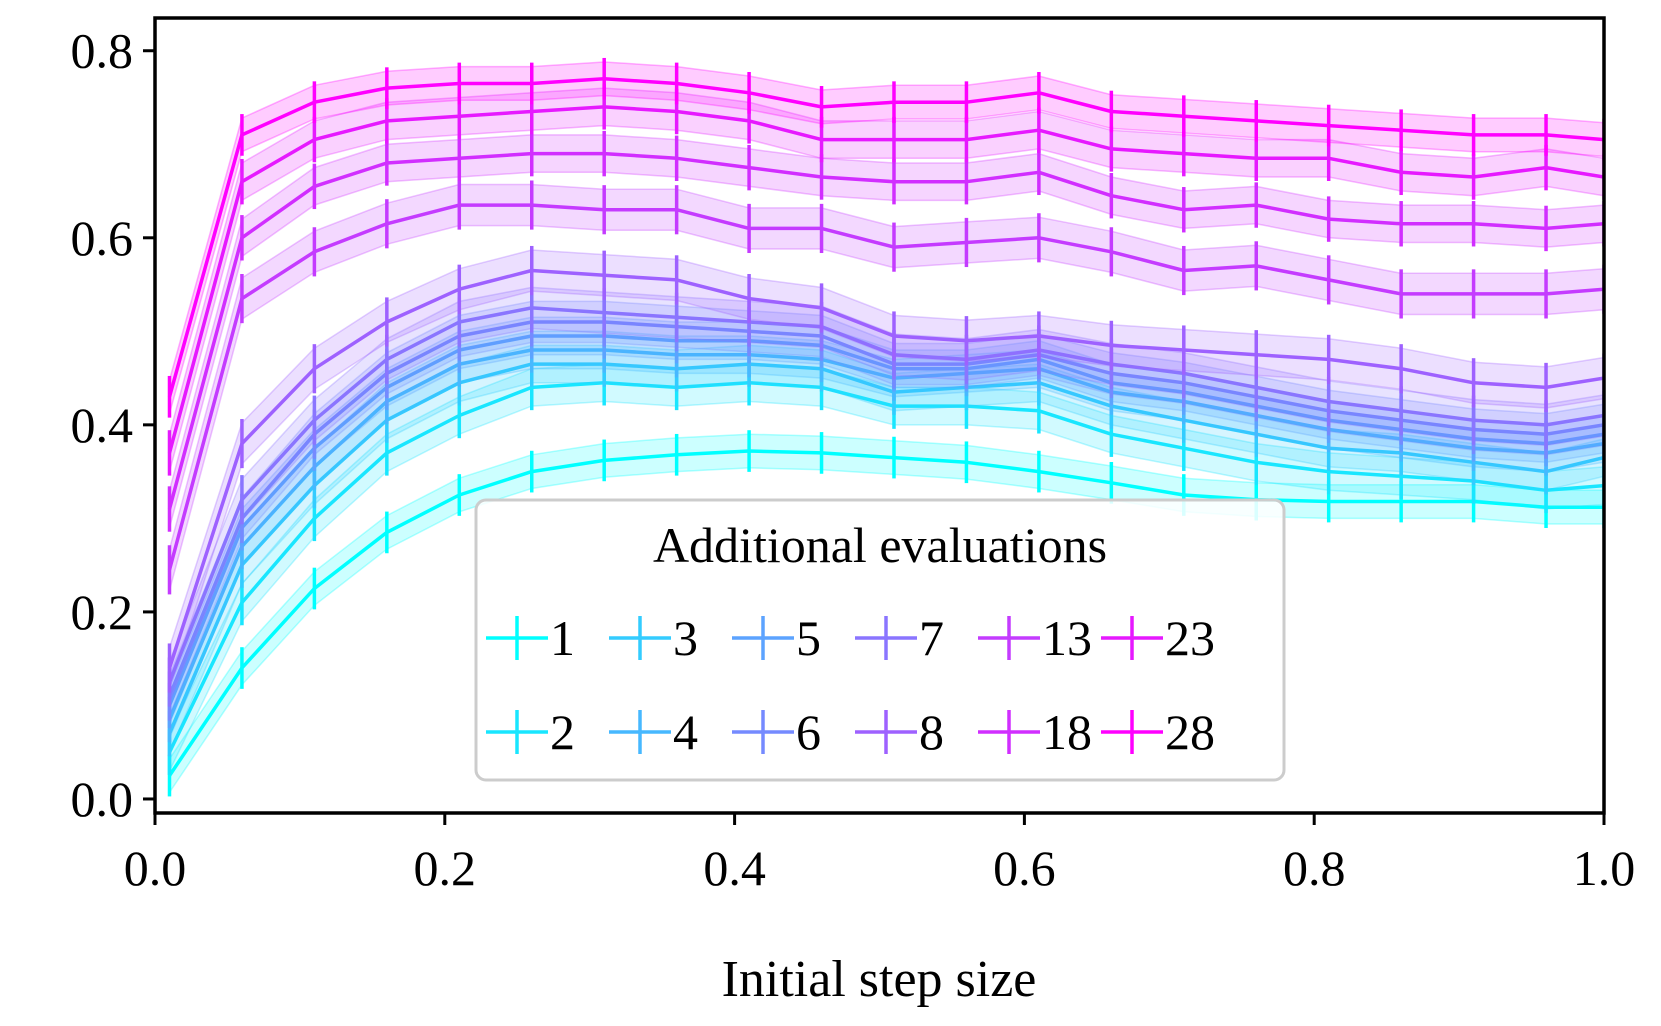 The height and width of the screenshot is (1026, 1661). I want to click on y-tick-label-0.8: 0.8, so click(102, 51).